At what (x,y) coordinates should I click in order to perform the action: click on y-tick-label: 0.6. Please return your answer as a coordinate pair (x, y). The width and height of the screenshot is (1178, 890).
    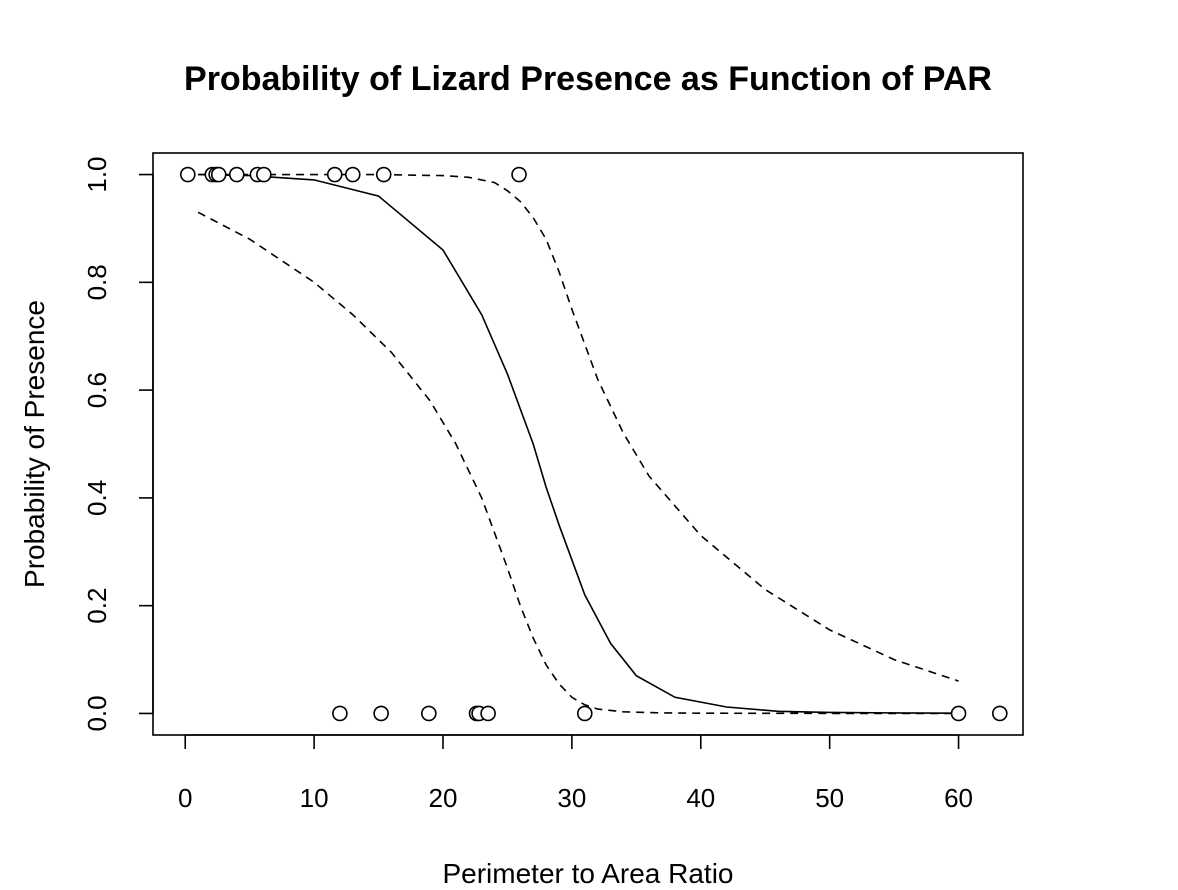
    Looking at the image, I should click on (97, 390).